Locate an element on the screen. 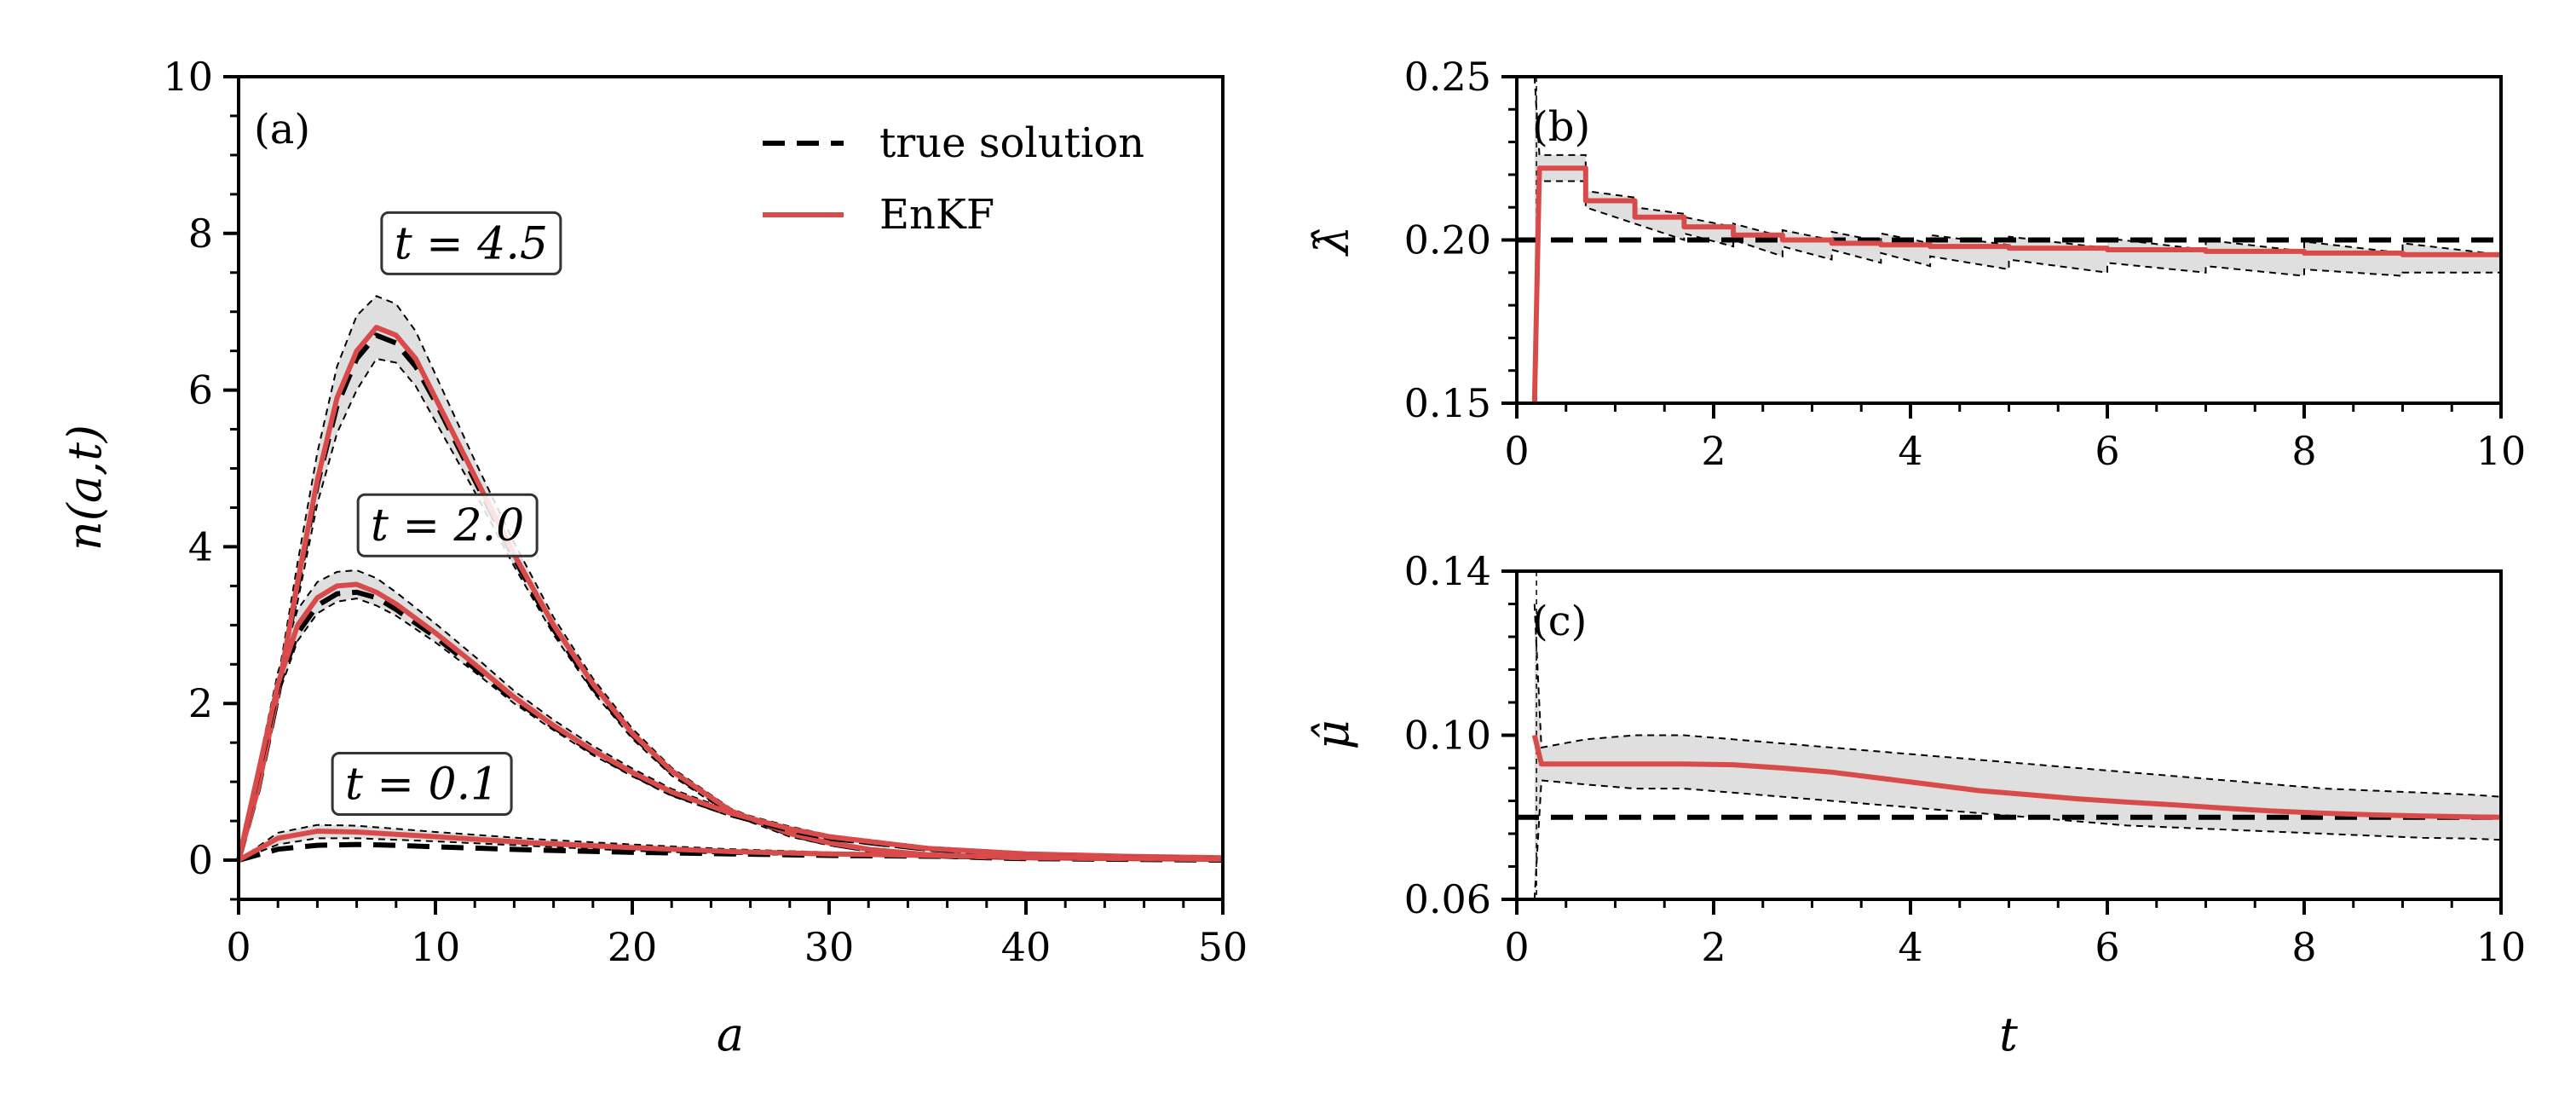  x-tick-label: 50 is located at coordinates (1223, 947).